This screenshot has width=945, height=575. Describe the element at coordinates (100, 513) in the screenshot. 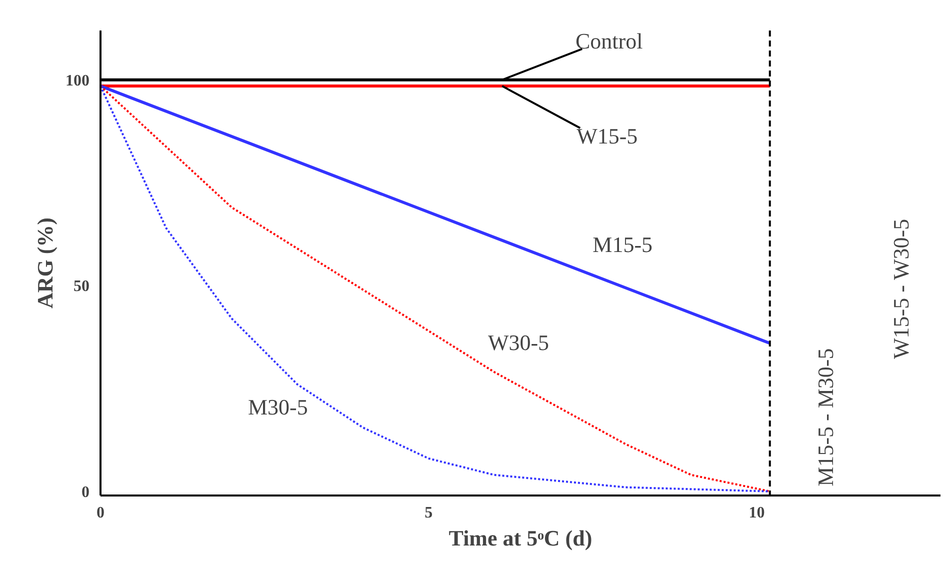

I see `x-tick-label: 0` at that location.